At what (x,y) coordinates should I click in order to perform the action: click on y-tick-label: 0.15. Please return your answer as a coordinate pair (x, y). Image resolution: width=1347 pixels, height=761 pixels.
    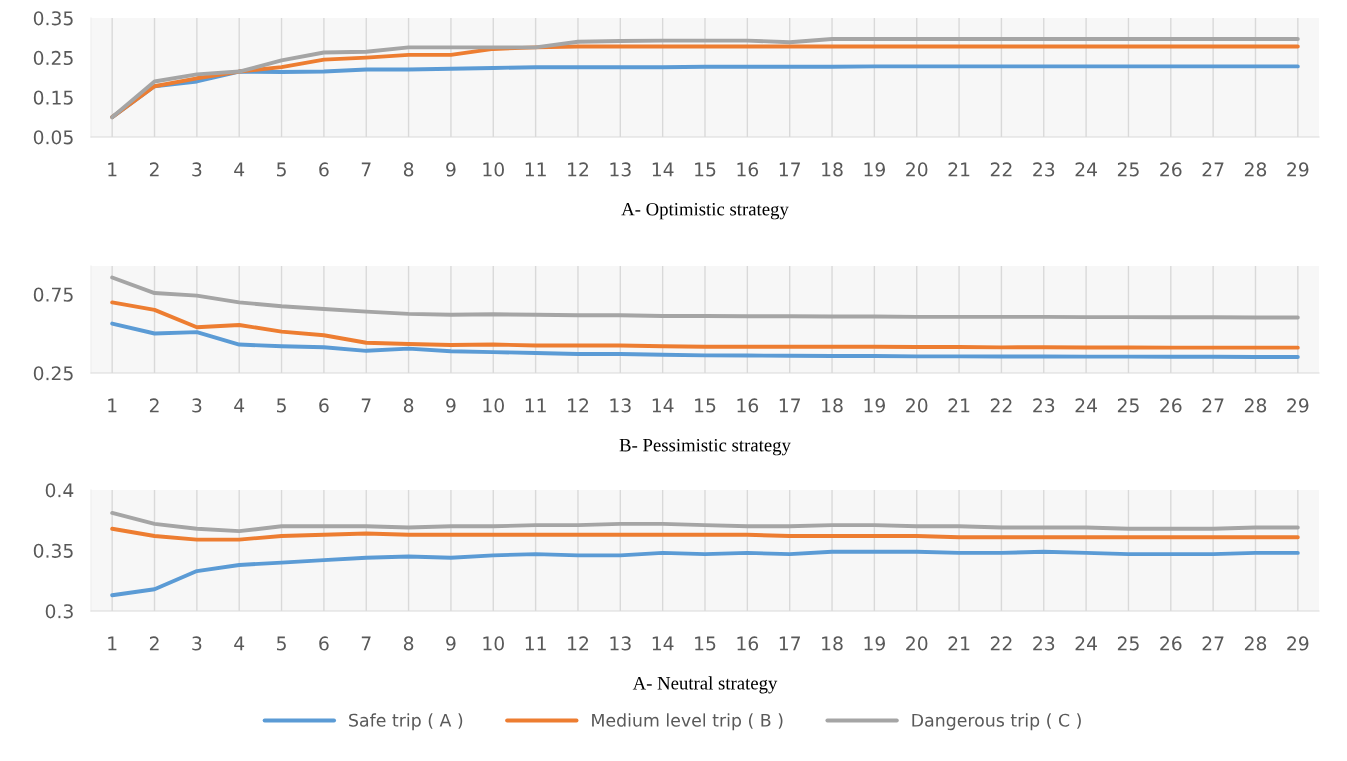
    Looking at the image, I should click on (53, 97).